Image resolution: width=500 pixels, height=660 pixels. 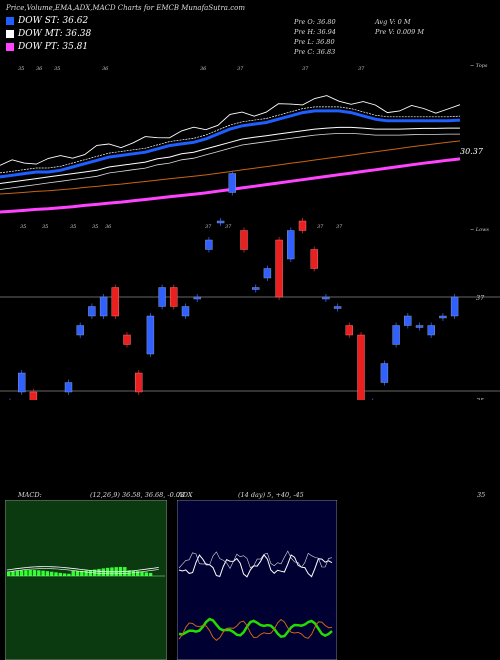 I want to click on macd-line, so click(x=82, y=569).